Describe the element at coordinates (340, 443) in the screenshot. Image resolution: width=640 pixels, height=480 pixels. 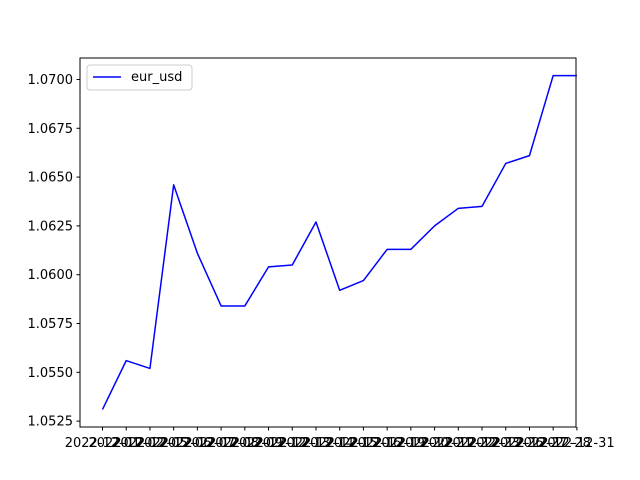
I see `x-tick-label: 2022-12-15` at that location.